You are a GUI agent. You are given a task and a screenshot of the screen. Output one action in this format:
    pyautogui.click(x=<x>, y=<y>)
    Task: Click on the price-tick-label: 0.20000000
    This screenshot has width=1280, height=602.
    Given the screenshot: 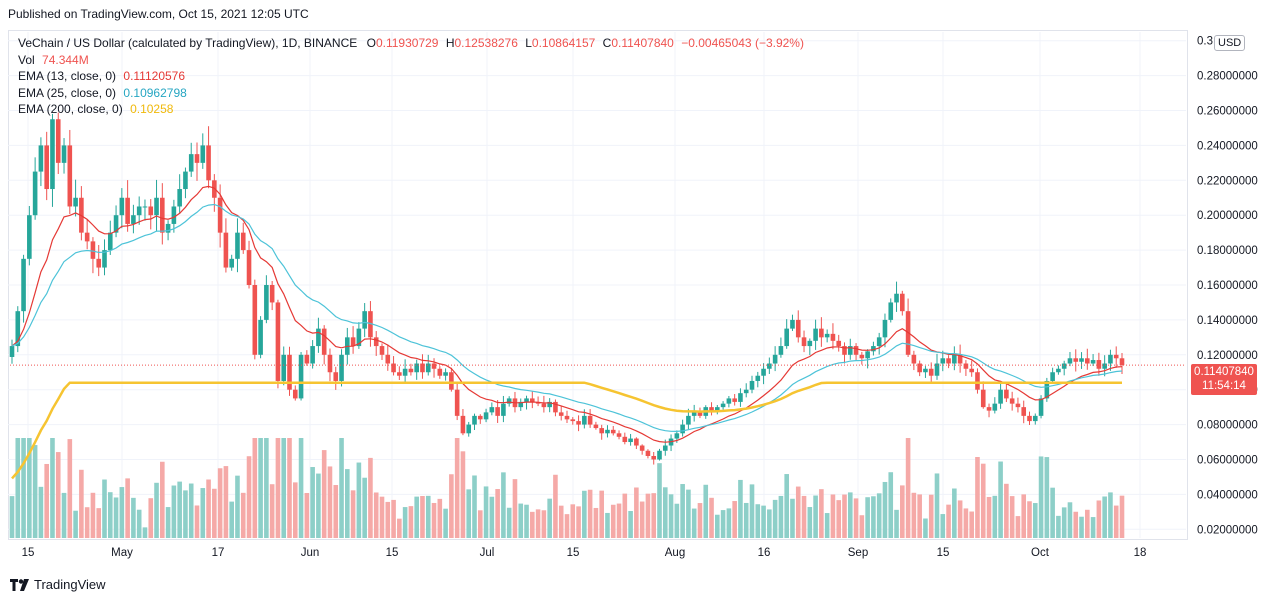 What is the action you would take?
    pyautogui.click(x=1227, y=216)
    